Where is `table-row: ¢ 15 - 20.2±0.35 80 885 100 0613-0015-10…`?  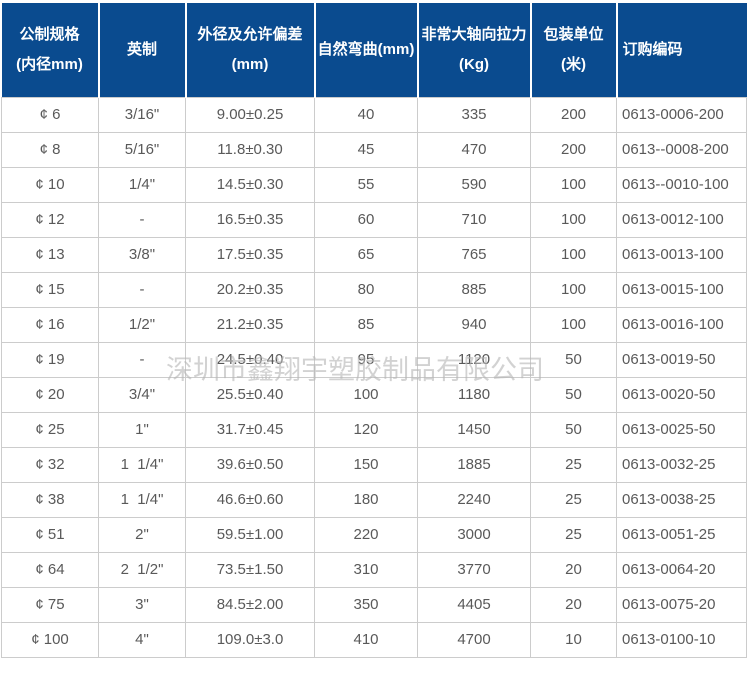
table-row: ¢ 15 - 20.2±0.35 80 885 100 0613-0015-10… is located at coordinates (374, 289).